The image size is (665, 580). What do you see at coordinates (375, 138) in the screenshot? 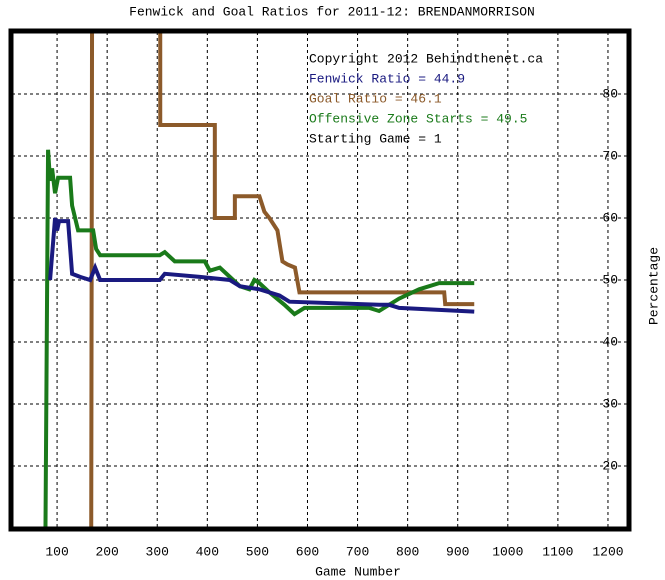
I see `annotation: Starting Game = 1` at bounding box center [375, 138].